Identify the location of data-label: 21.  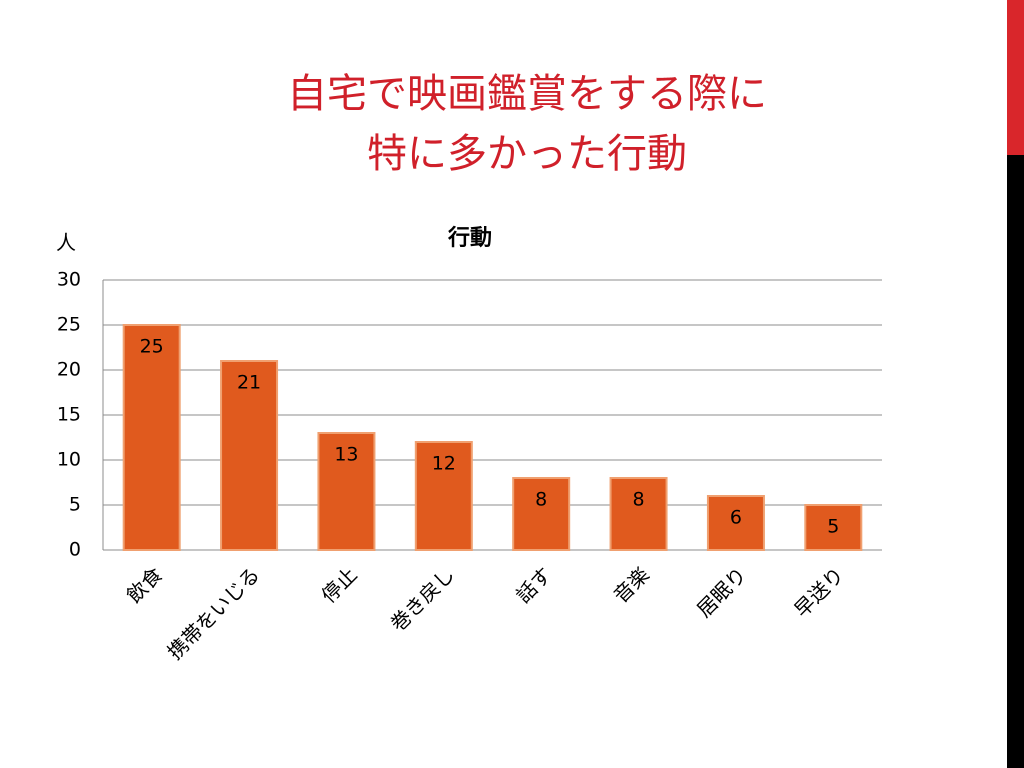
(249, 383).